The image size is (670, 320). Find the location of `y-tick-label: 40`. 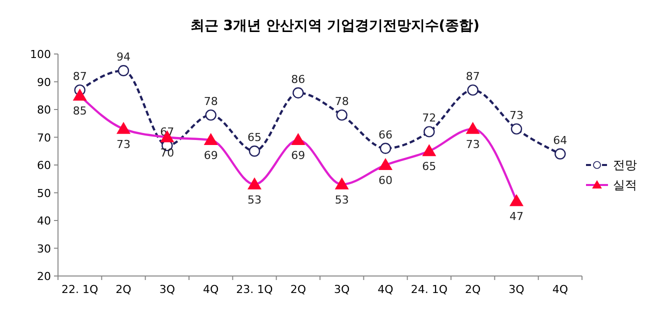

y-tick-label: 40 is located at coordinates (44, 221).